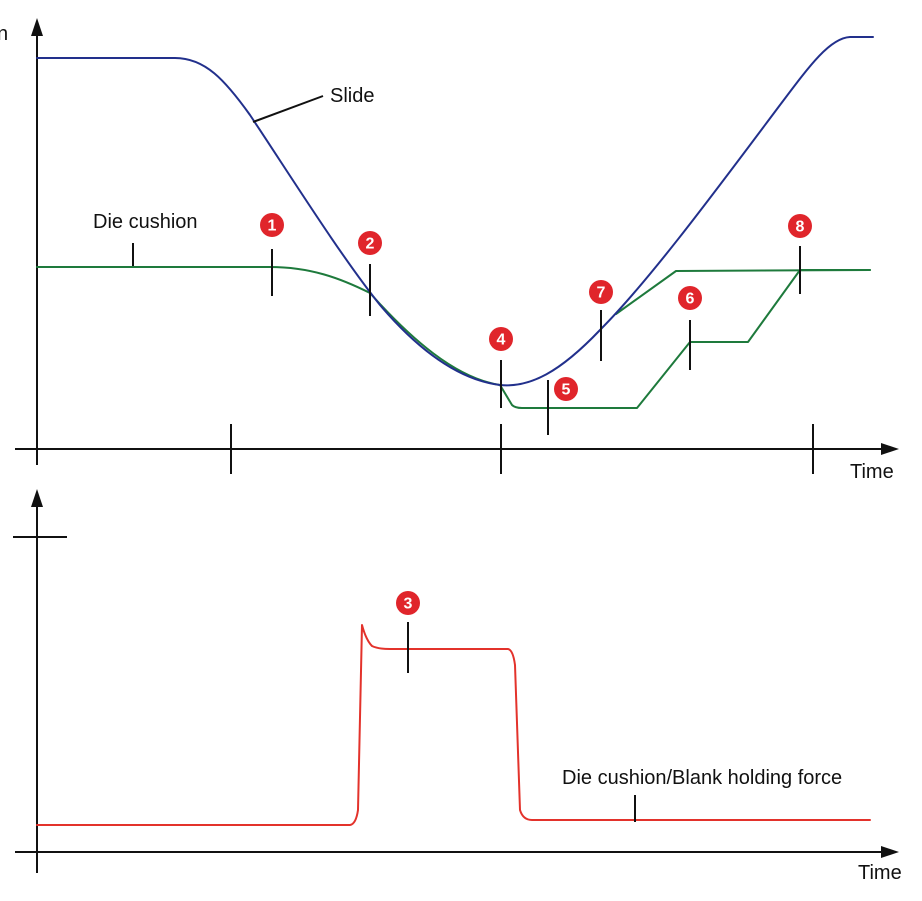 This screenshot has width=922, height=901. I want to click on top-x-axis-label: Time, so click(872, 472).